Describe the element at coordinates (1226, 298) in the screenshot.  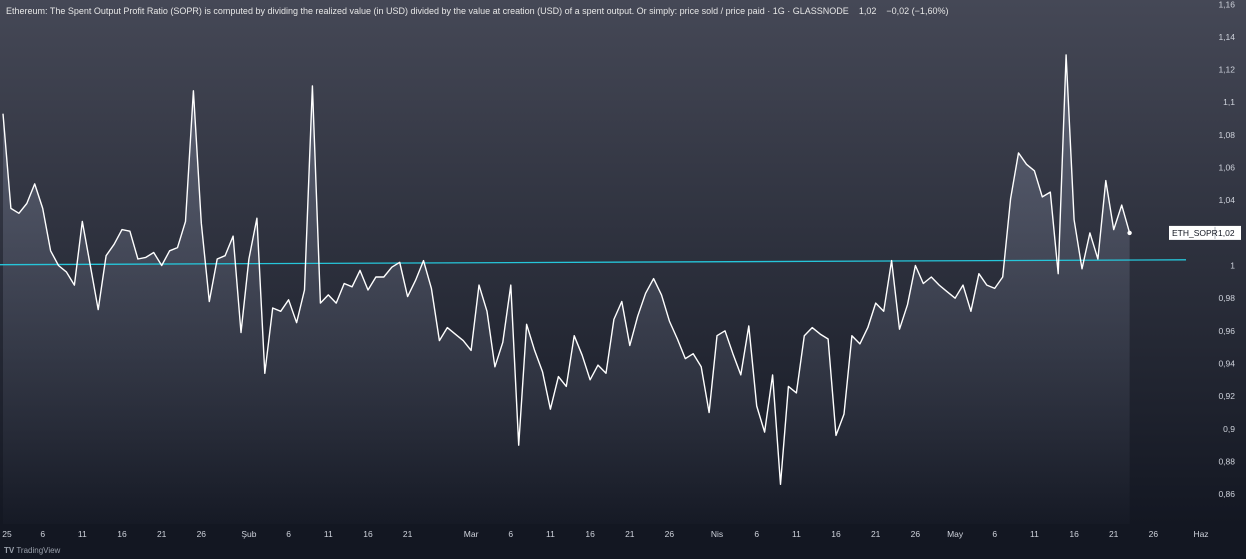
I see `y-tick-label: 0,98` at that location.